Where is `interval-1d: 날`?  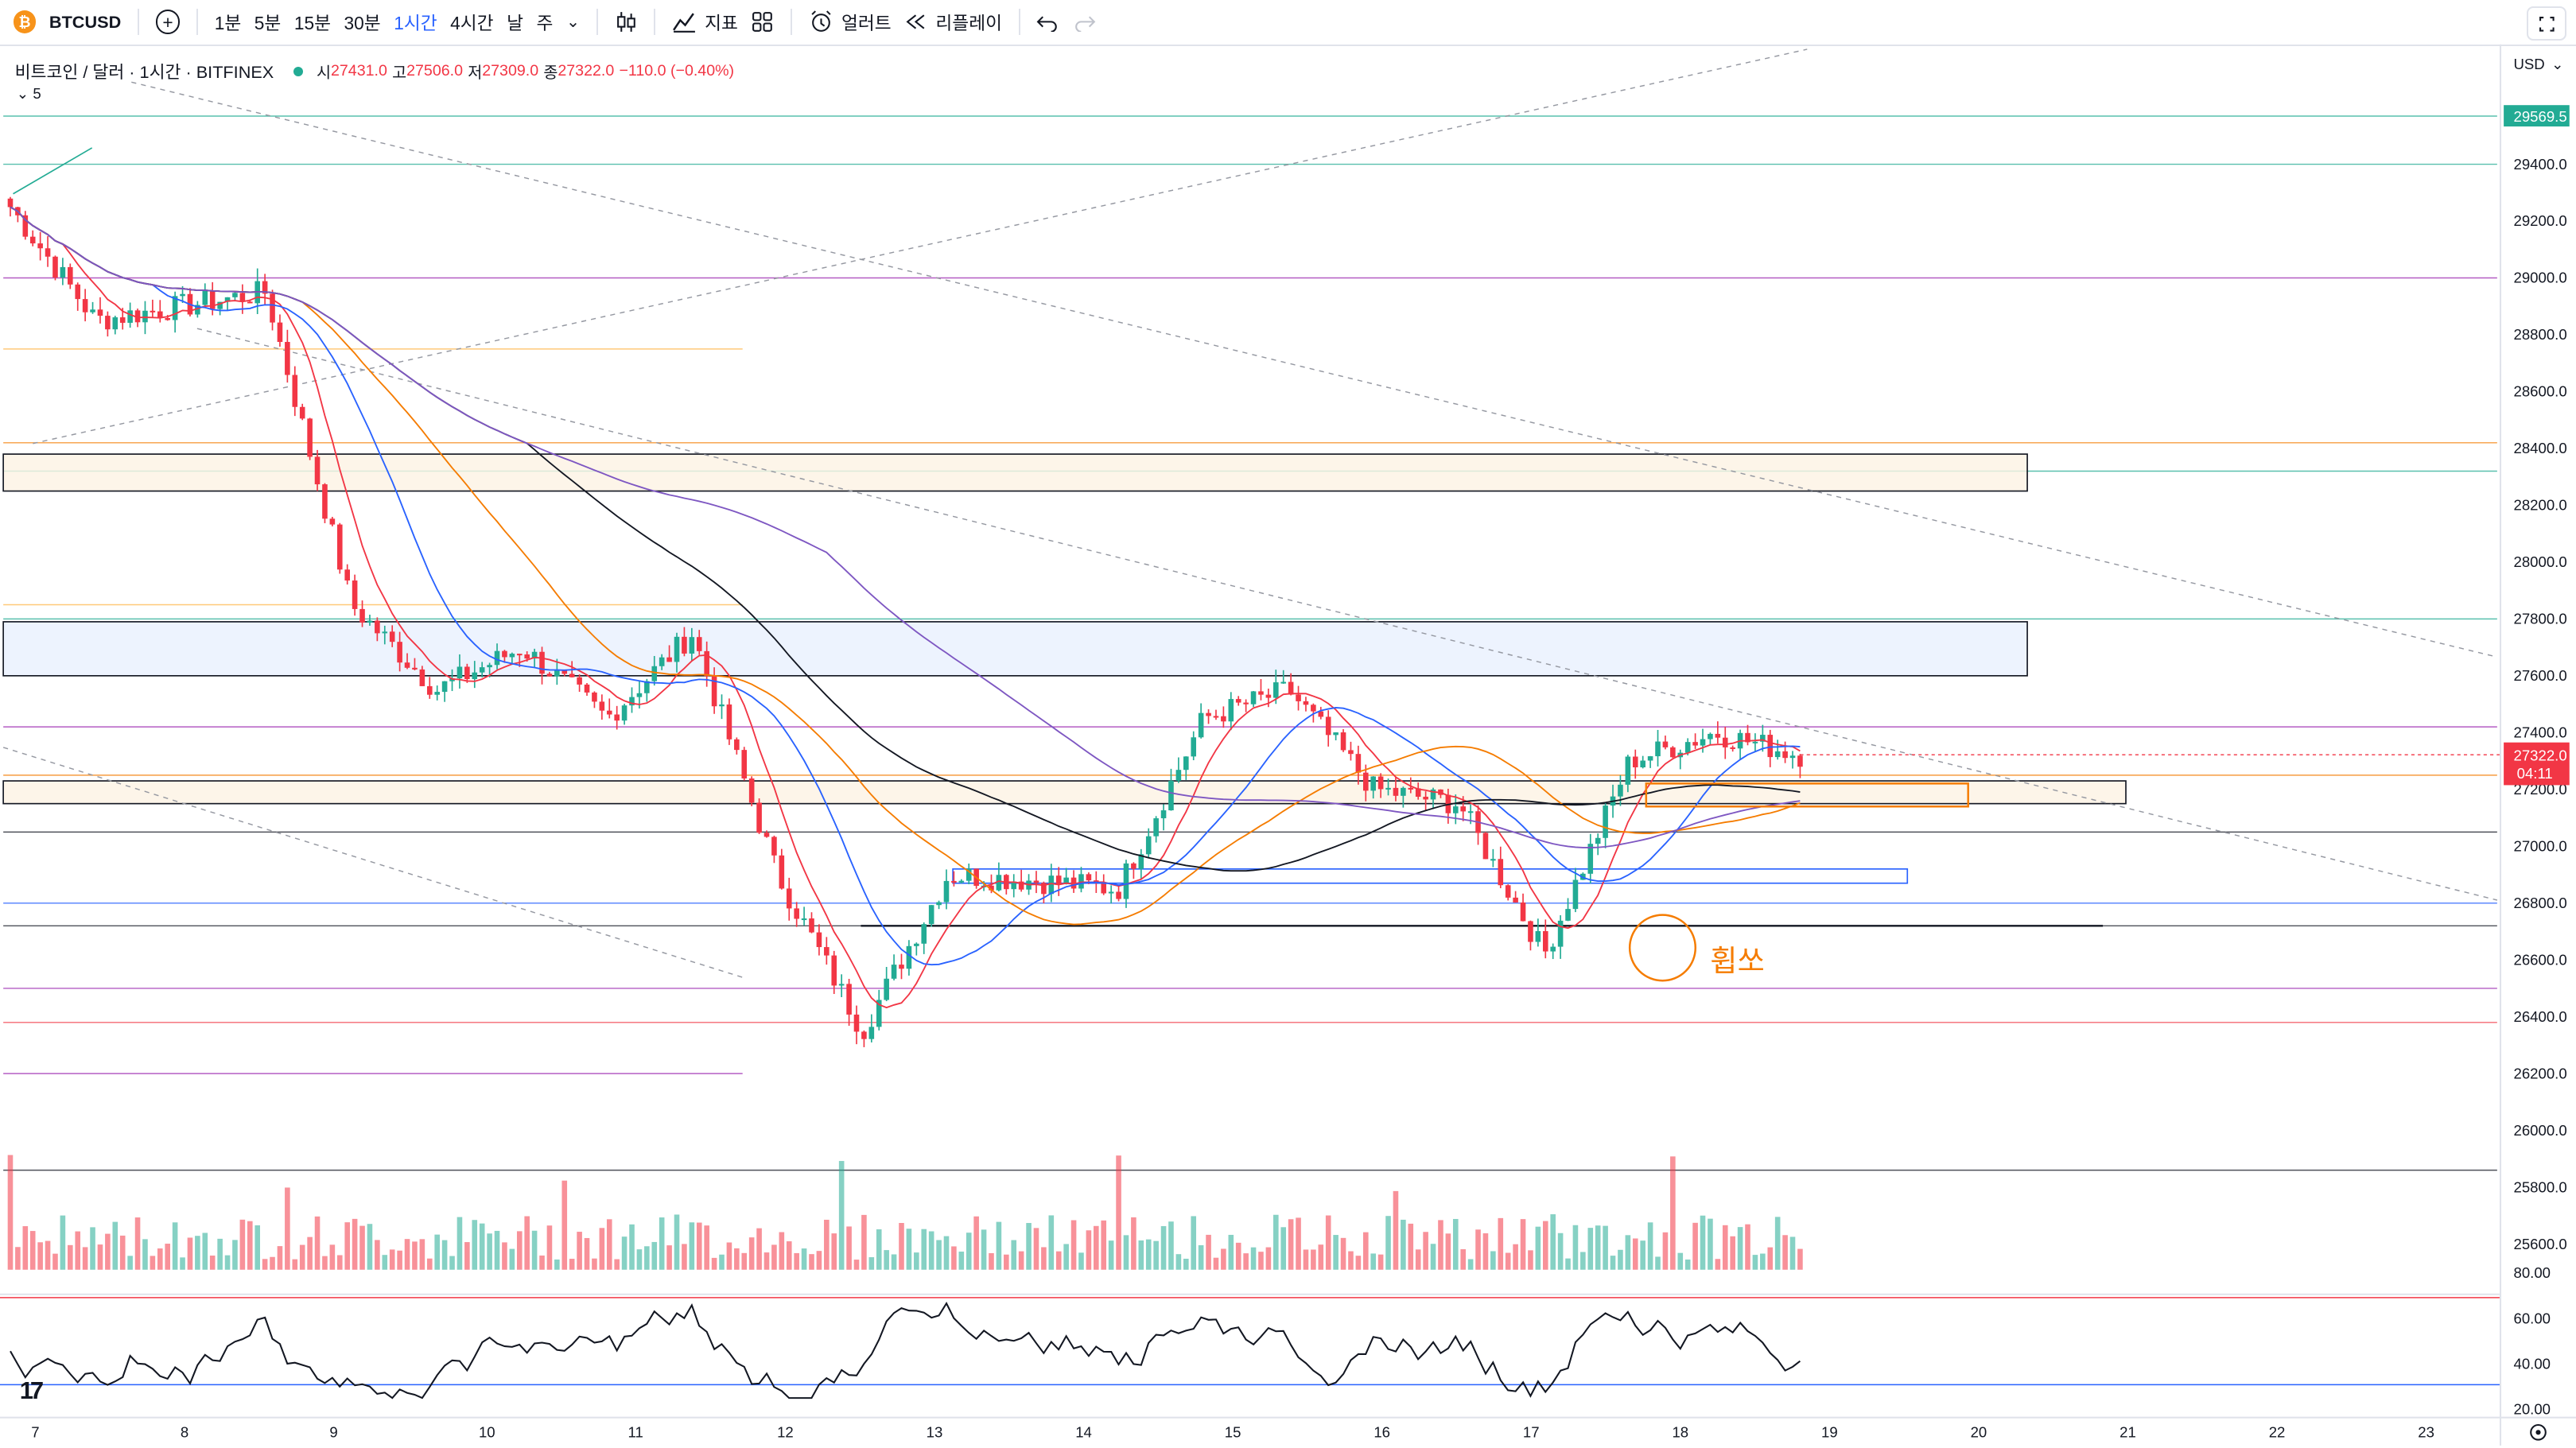
interval-1d: 날 is located at coordinates (515, 23).